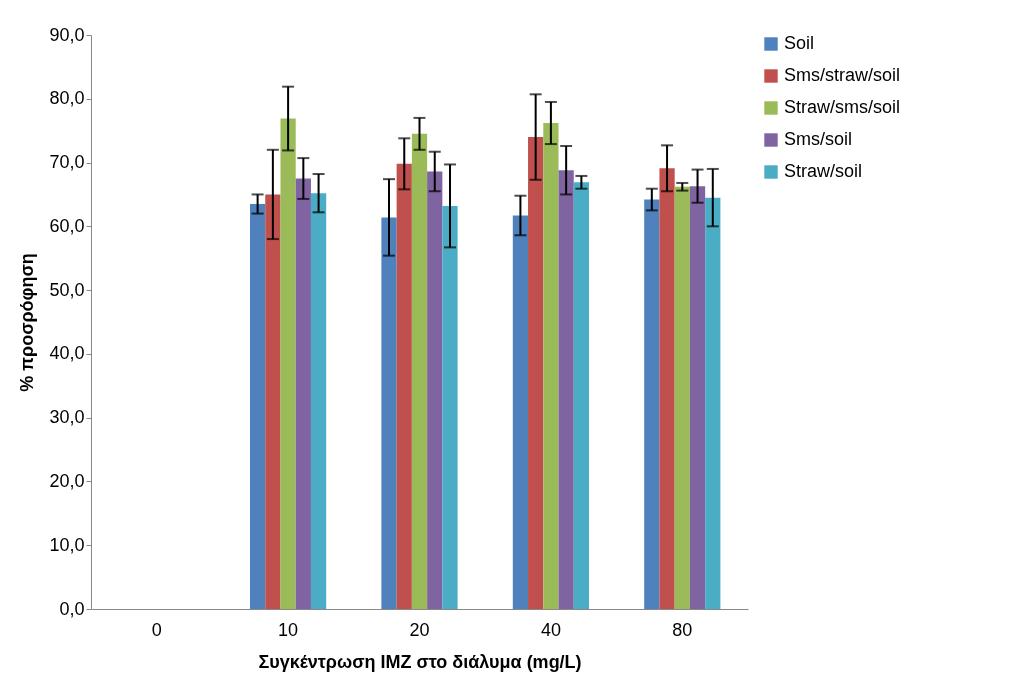 The height and width of the screenshot is (695, 1016). Describe the element at coordinates (67, 98) in the screenshot. I see `y-tick-label: 80,0` at that location.